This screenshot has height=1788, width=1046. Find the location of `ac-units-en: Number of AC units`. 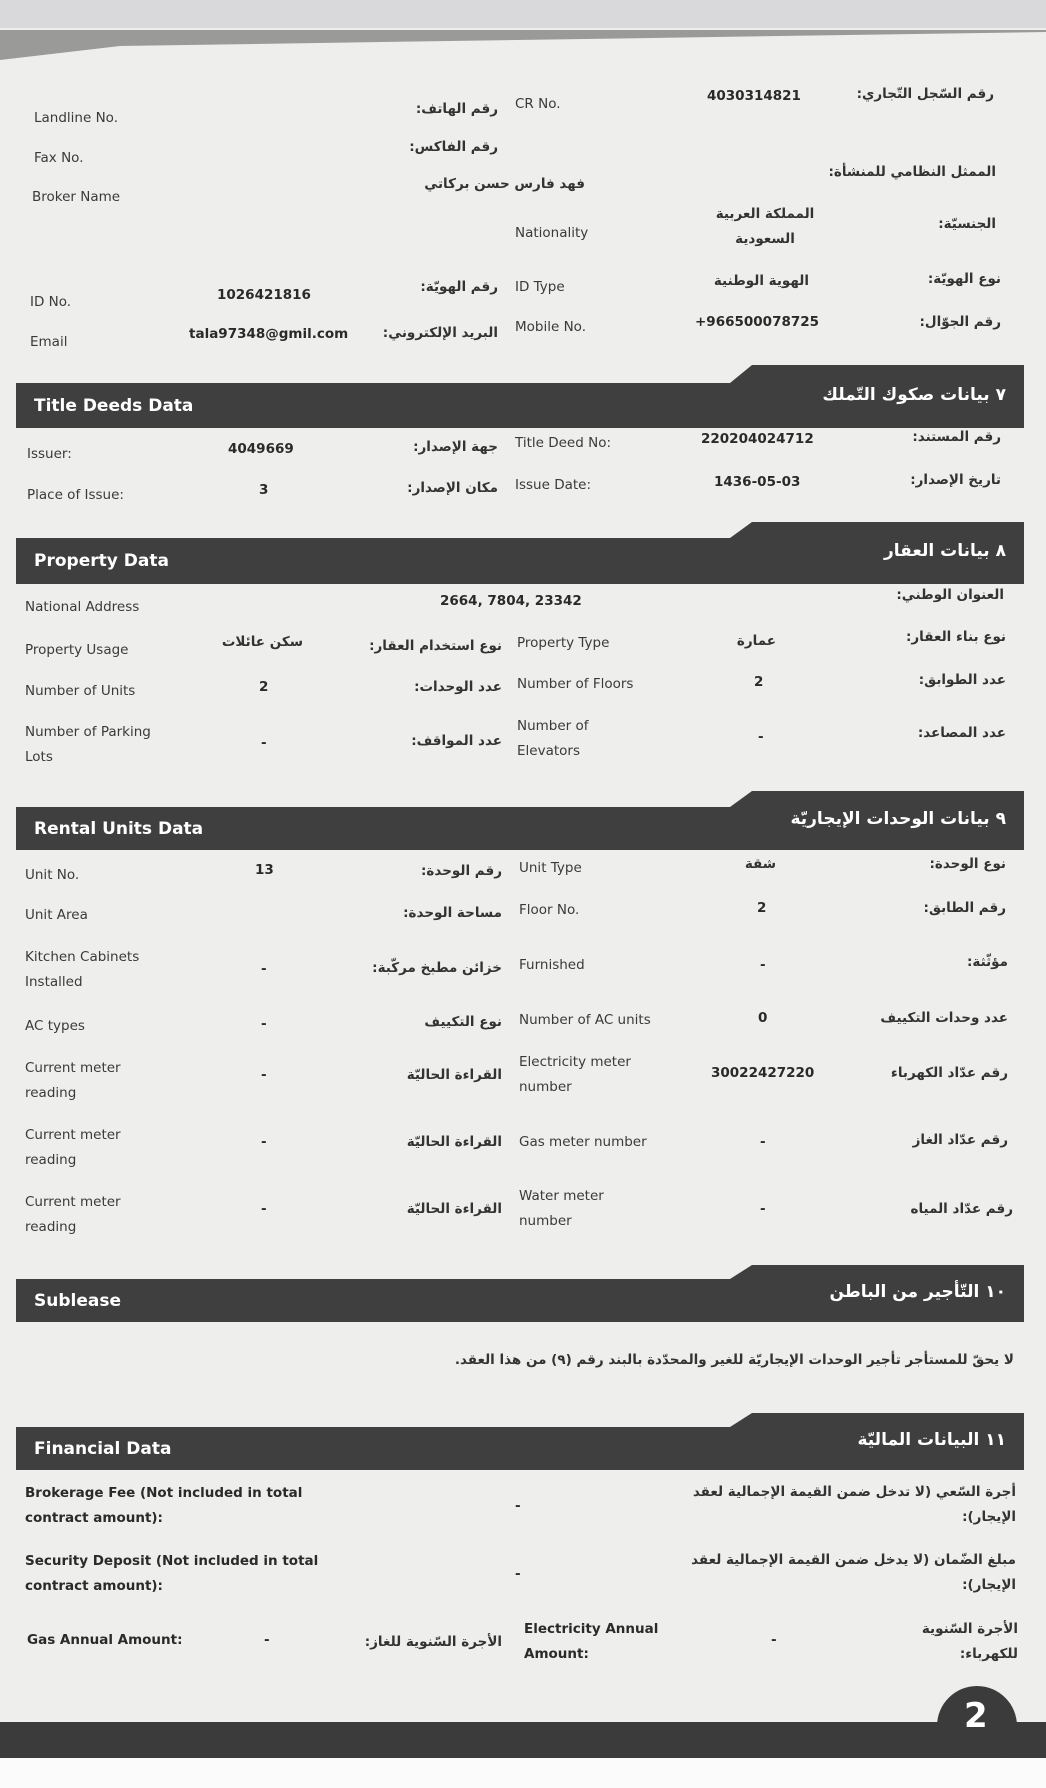

ac-units-en: Number of AC units is located at coordinates (585, 1020).